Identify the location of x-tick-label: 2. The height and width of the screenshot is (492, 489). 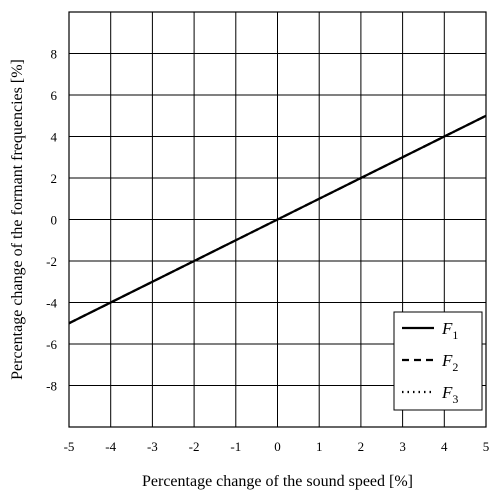
(361, 446).